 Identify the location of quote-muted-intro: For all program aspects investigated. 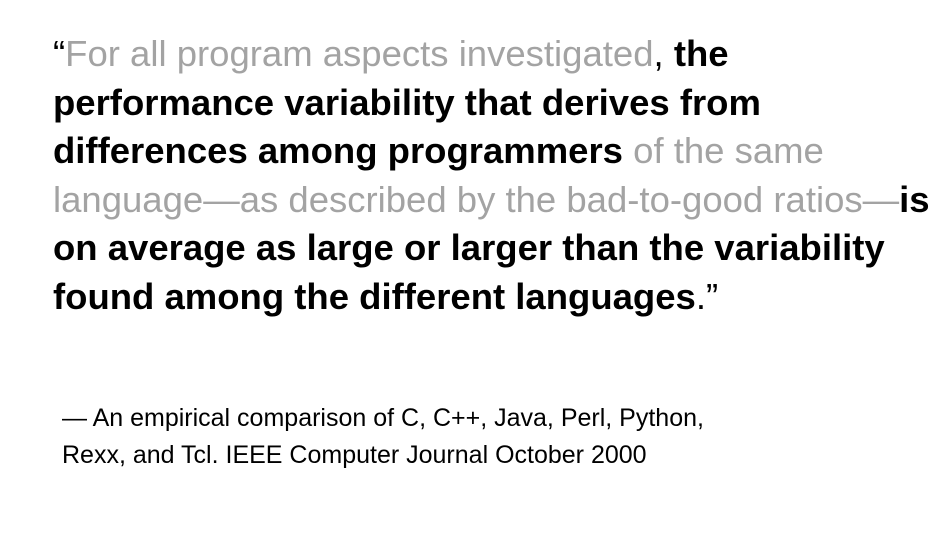
(359, 53).